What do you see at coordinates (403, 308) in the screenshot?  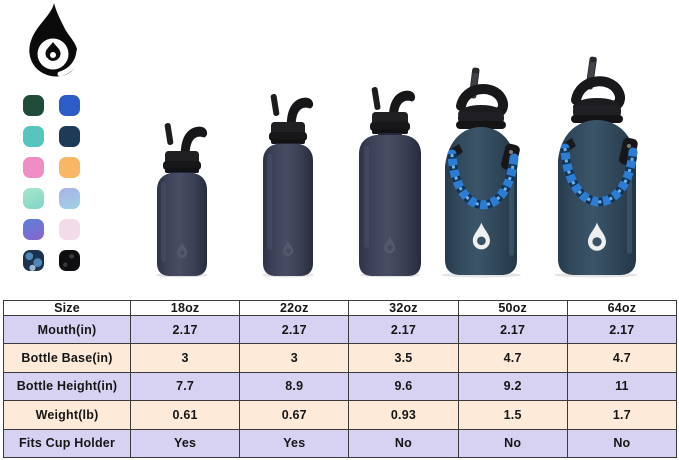 I see `column-header-32oz: 32oz` at bounding box center [403, 308].